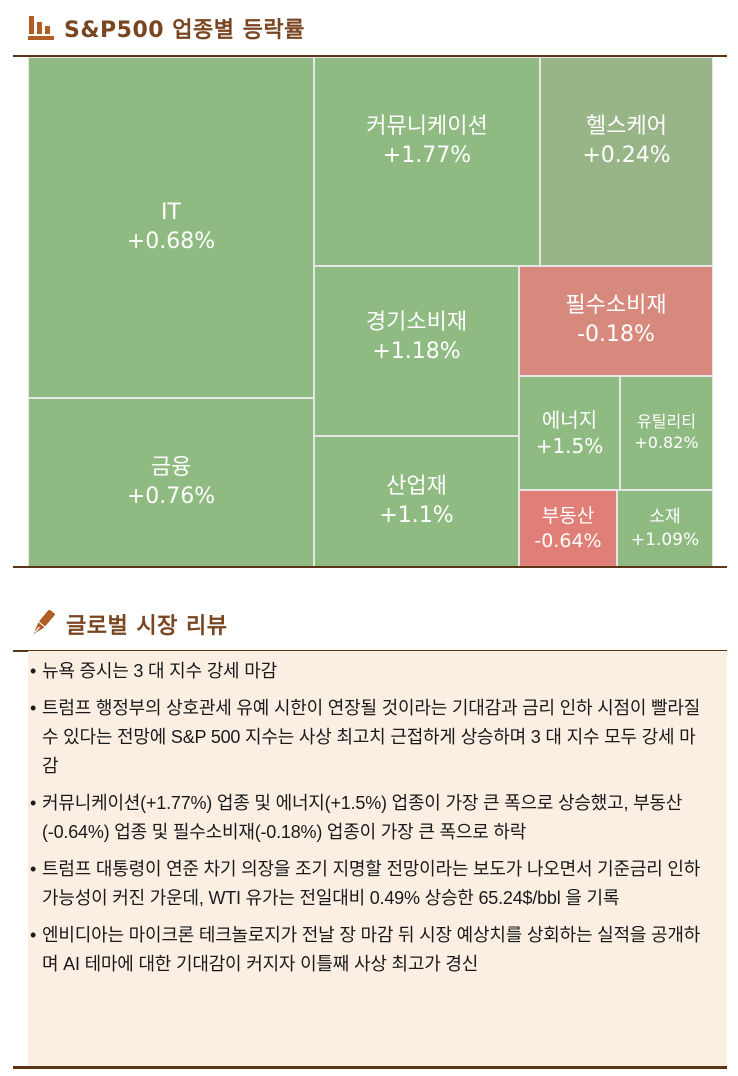 The height and width of the screenshot is (1076, 738). Describe the element at coordinates (427, 126) in the screenshot. I see `tile-name: 커뮤니케이션` at that location.